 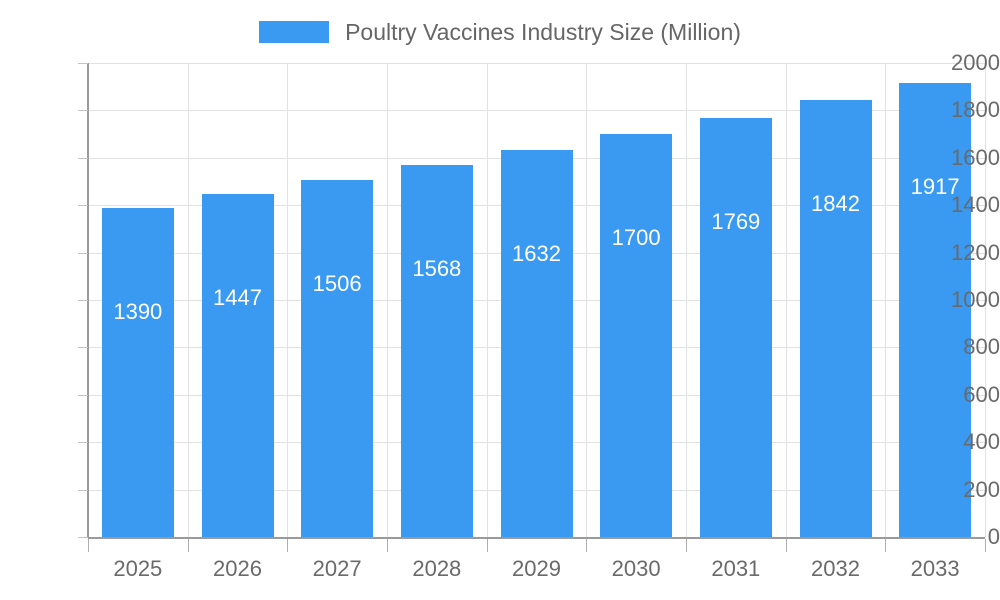 What do you see at coordinates (536, 538) in the screenshot?
I see `x-axis-line` at bounding box center [536, 538].